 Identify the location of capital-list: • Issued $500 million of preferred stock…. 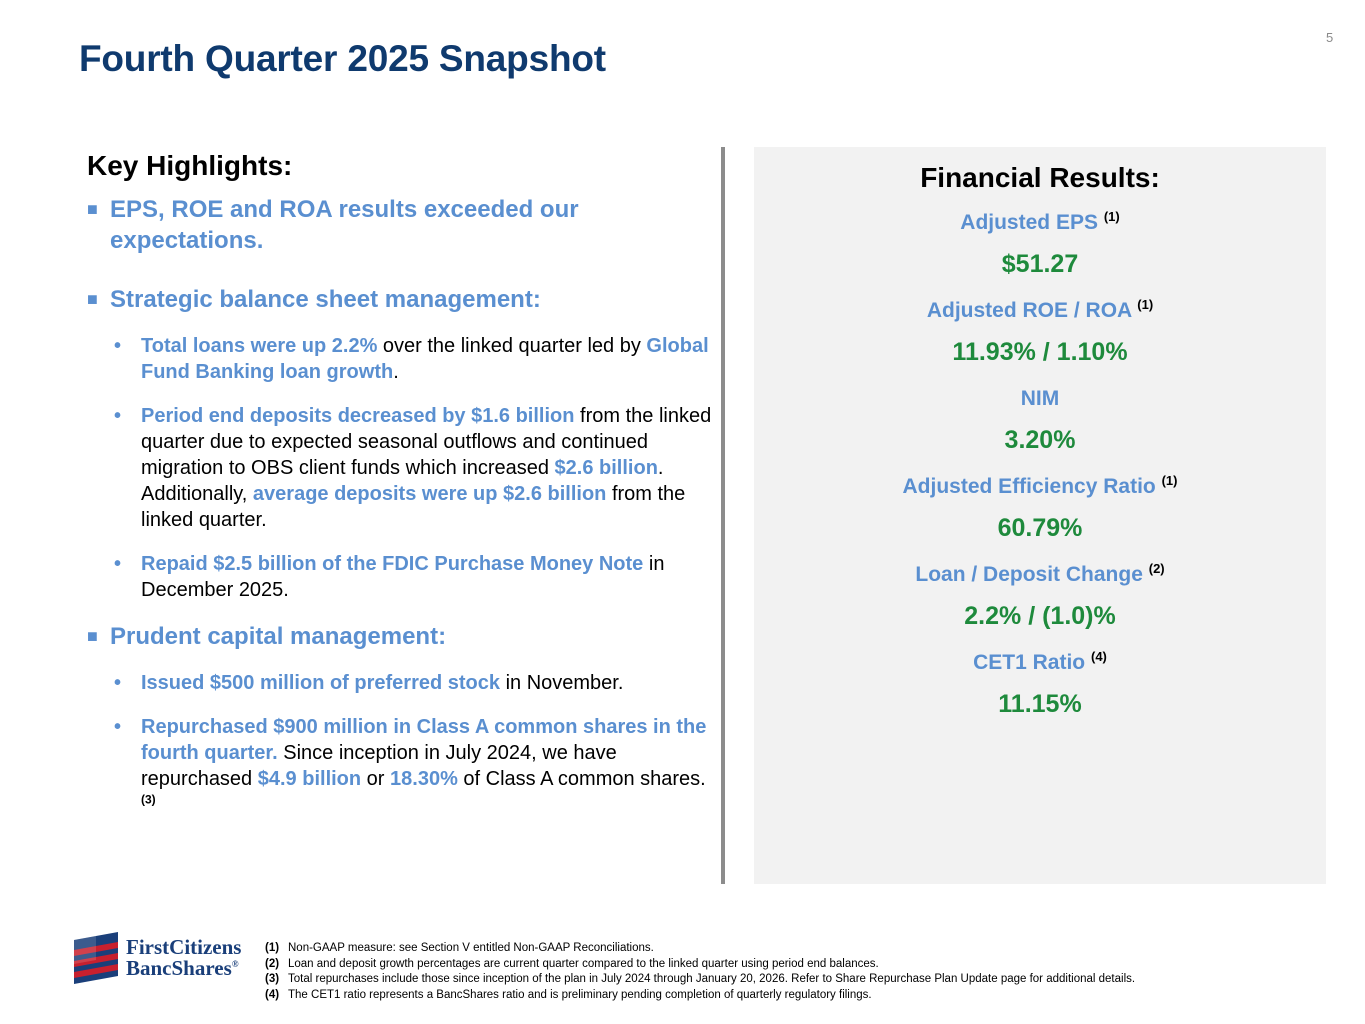
(402, 744).